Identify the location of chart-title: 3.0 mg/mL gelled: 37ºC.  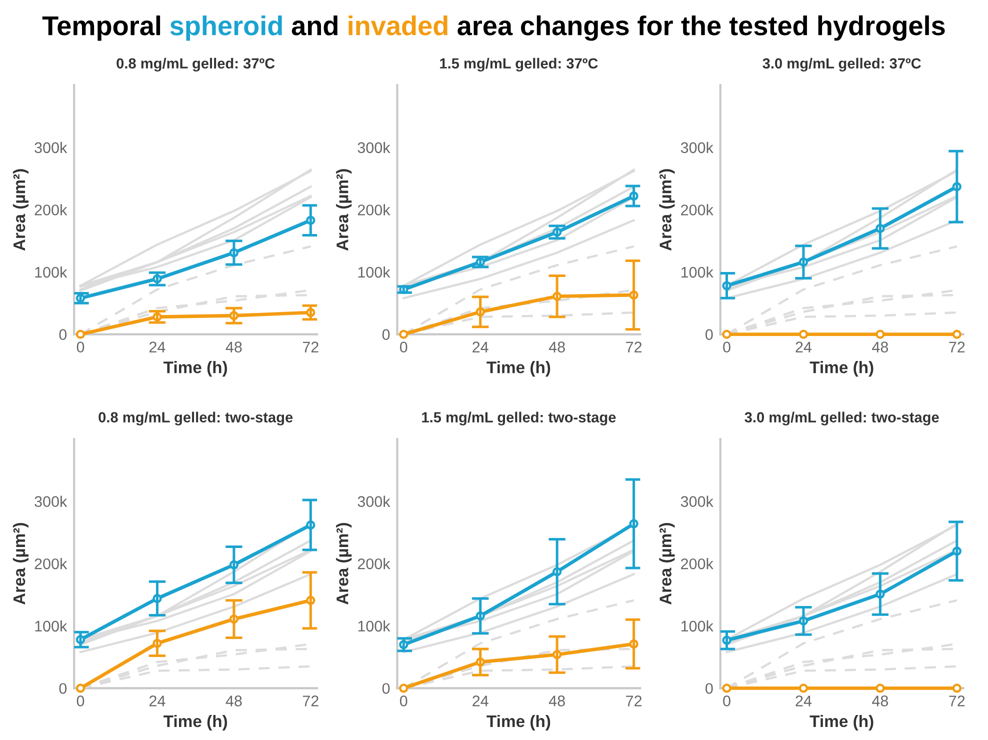
(841, 65).